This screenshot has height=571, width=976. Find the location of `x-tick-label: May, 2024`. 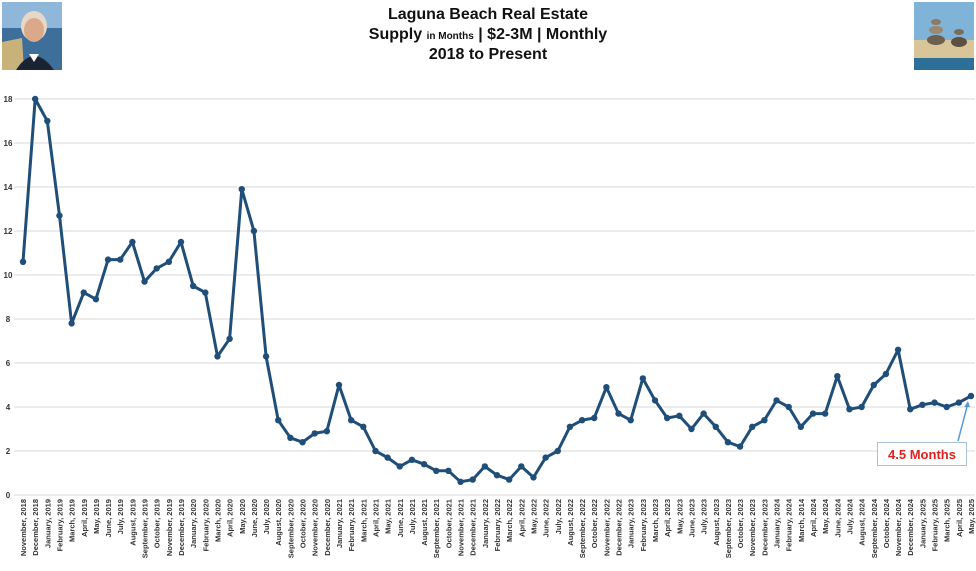

x-tick-label: May, 2024 is located at coordinates (825, 516).